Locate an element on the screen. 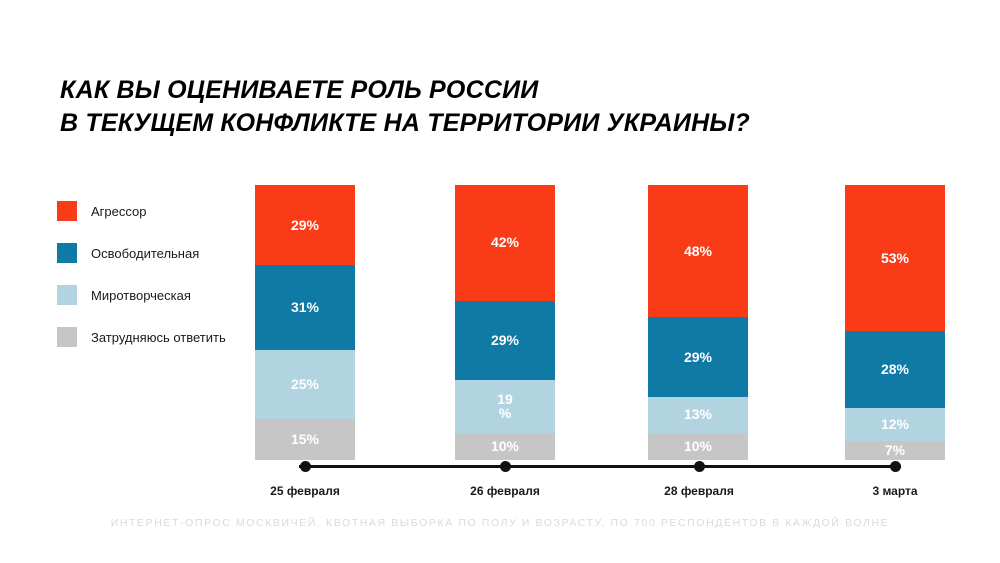 This screenshot has height=563, width=1000. segment-value-label: 15% is located at coordinates (305, 439).